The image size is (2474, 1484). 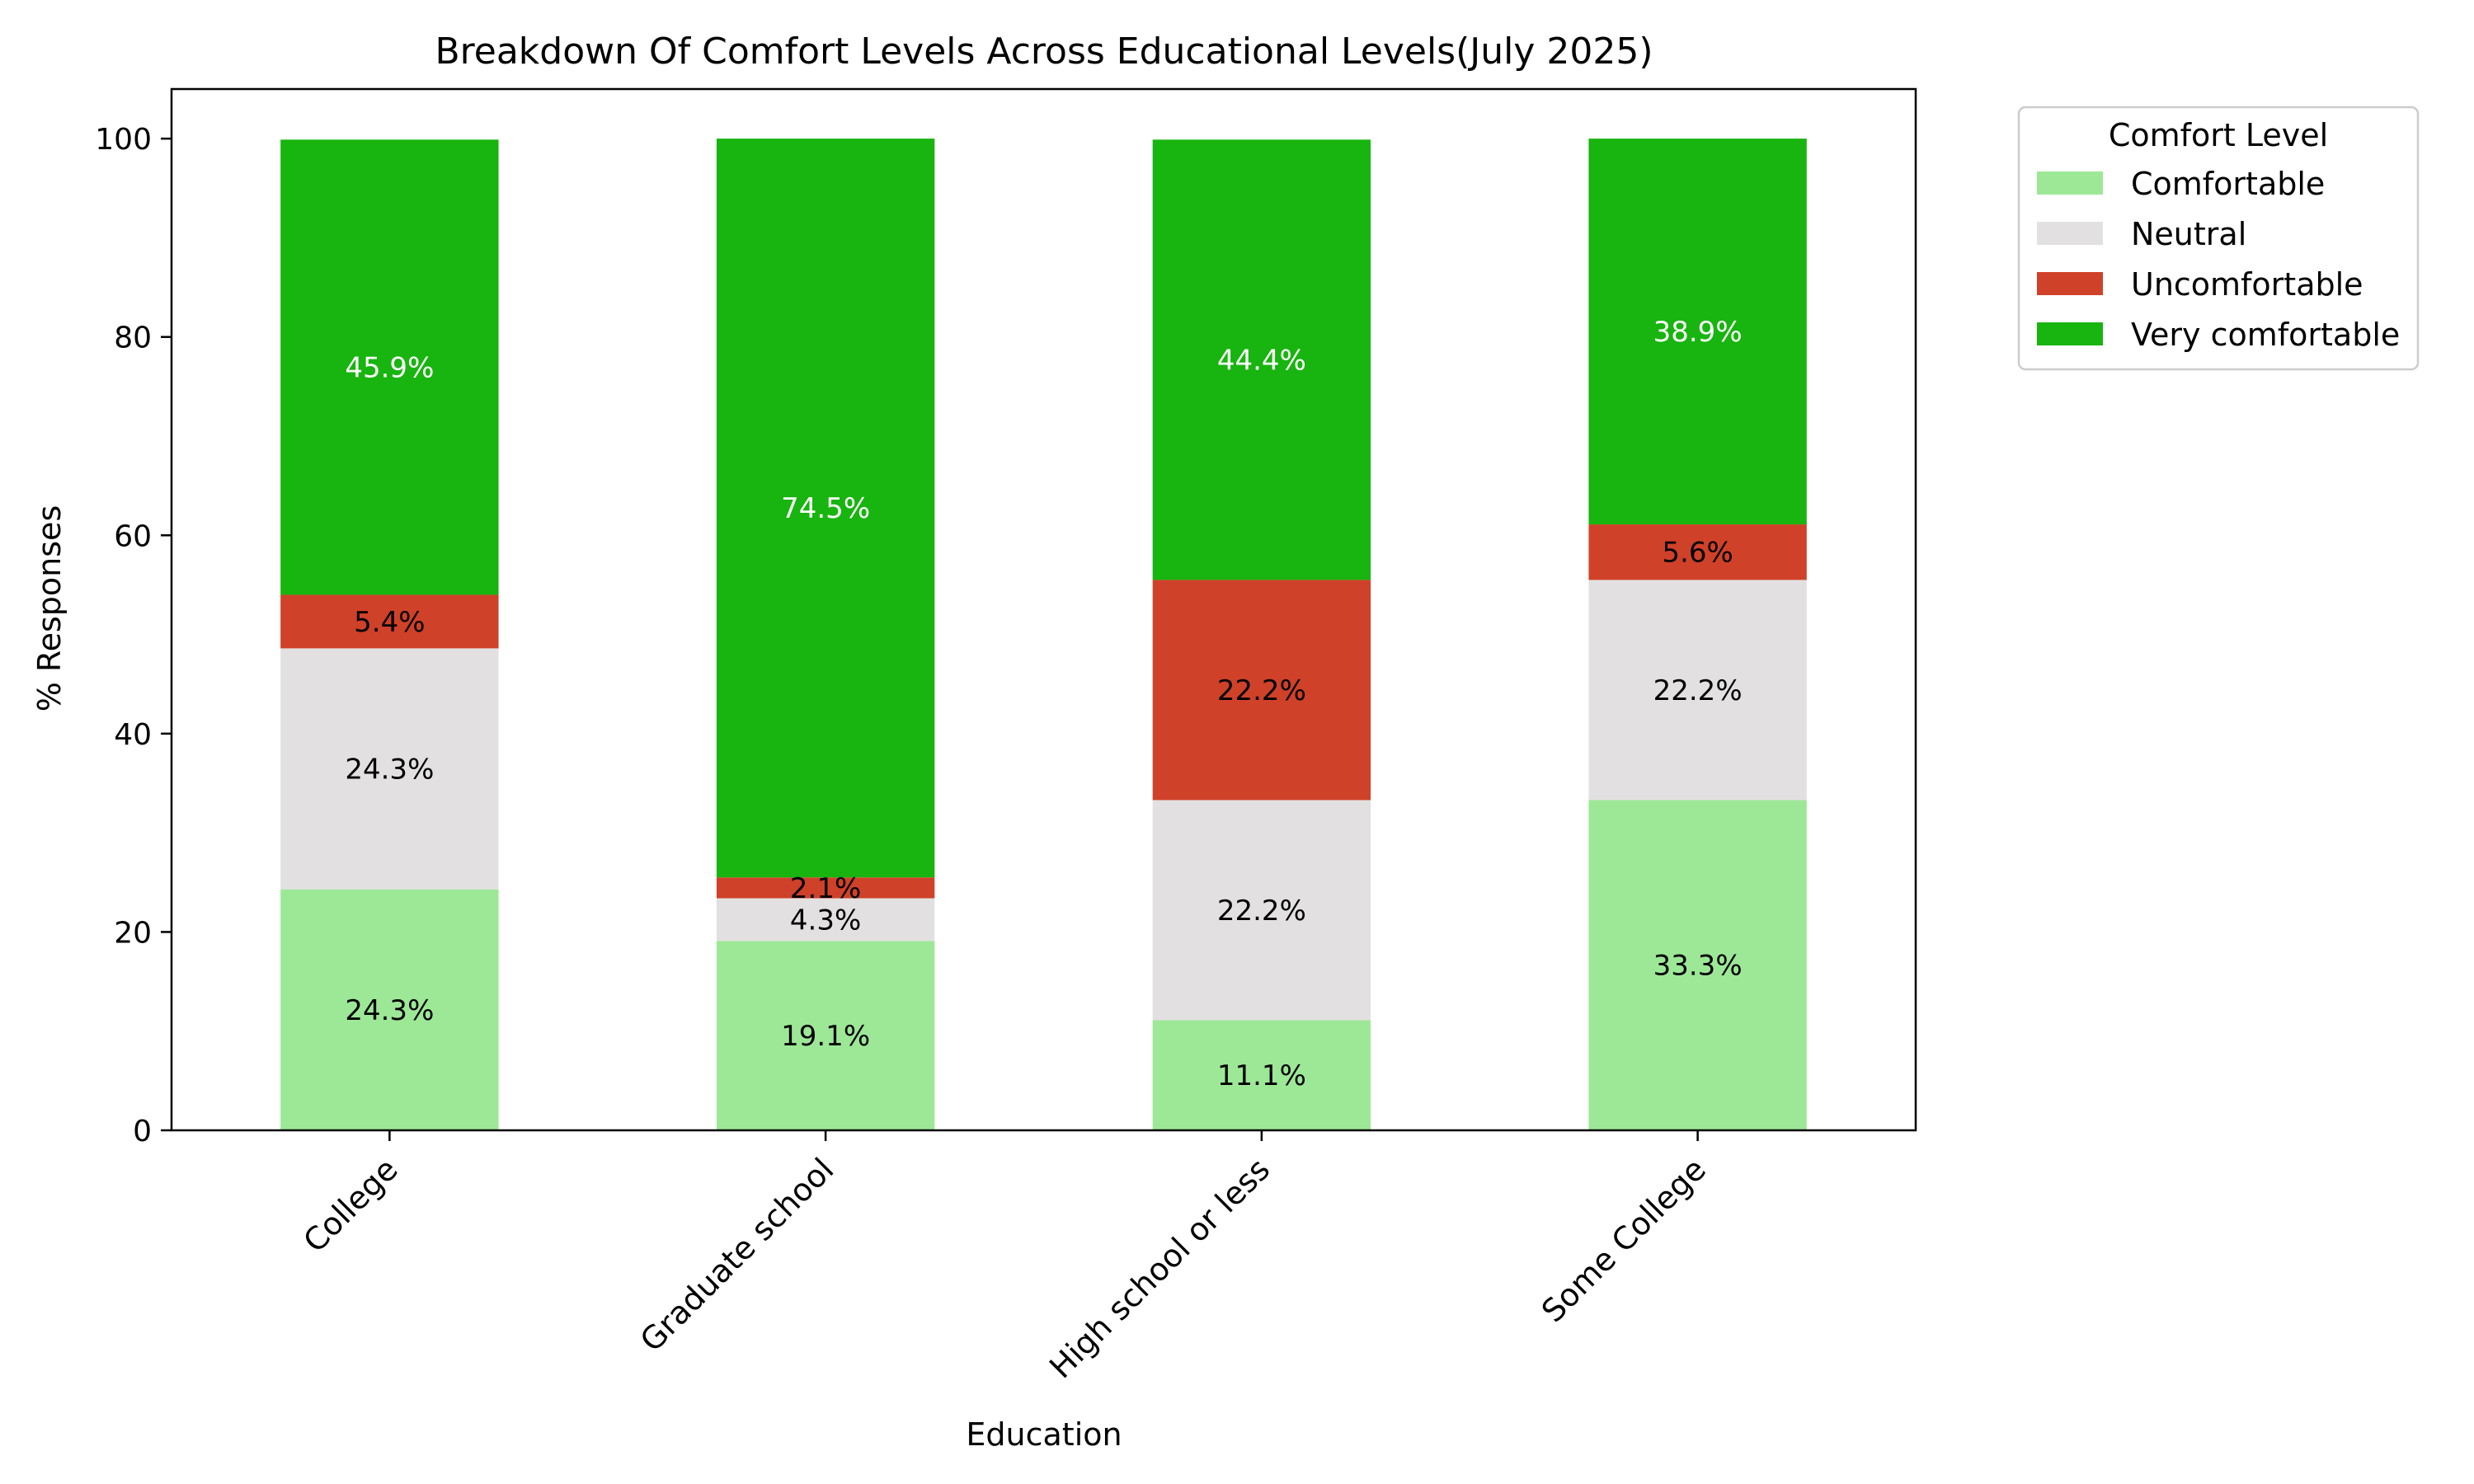 I want to click on y-tick-label-40: 40, so click(x=133, y=735).